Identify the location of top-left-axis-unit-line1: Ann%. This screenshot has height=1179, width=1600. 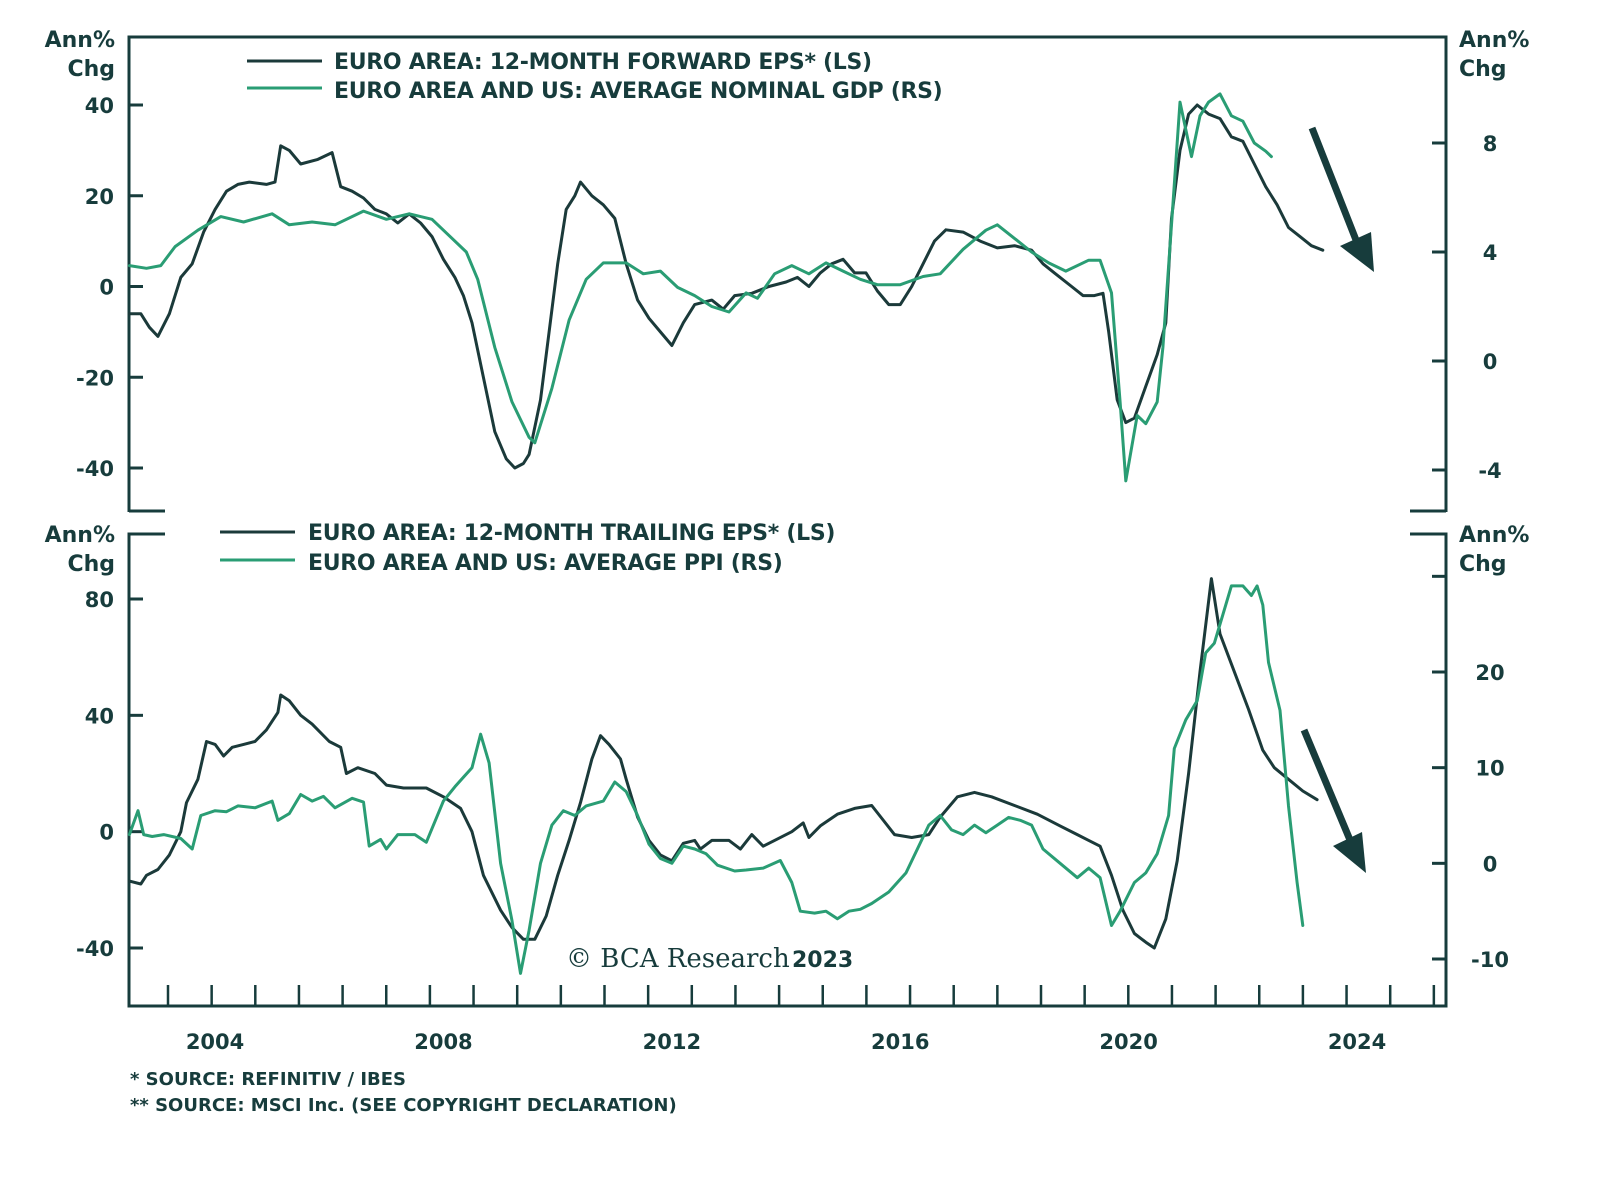
(80, 40).